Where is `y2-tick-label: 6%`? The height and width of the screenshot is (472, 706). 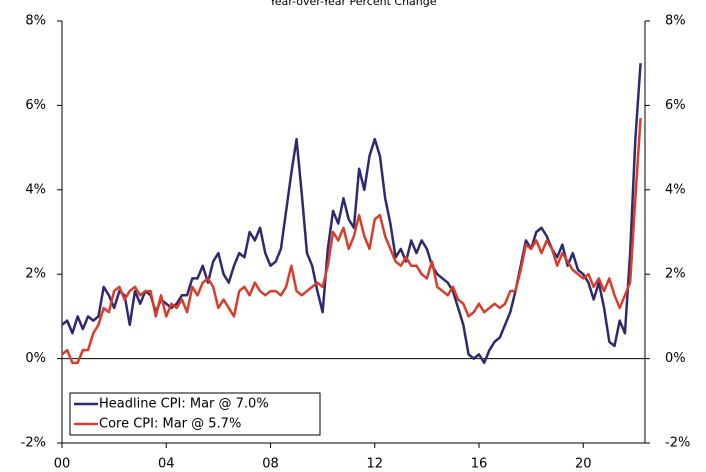 y2-tick-label: 6% is located at coordinates (675, 105).